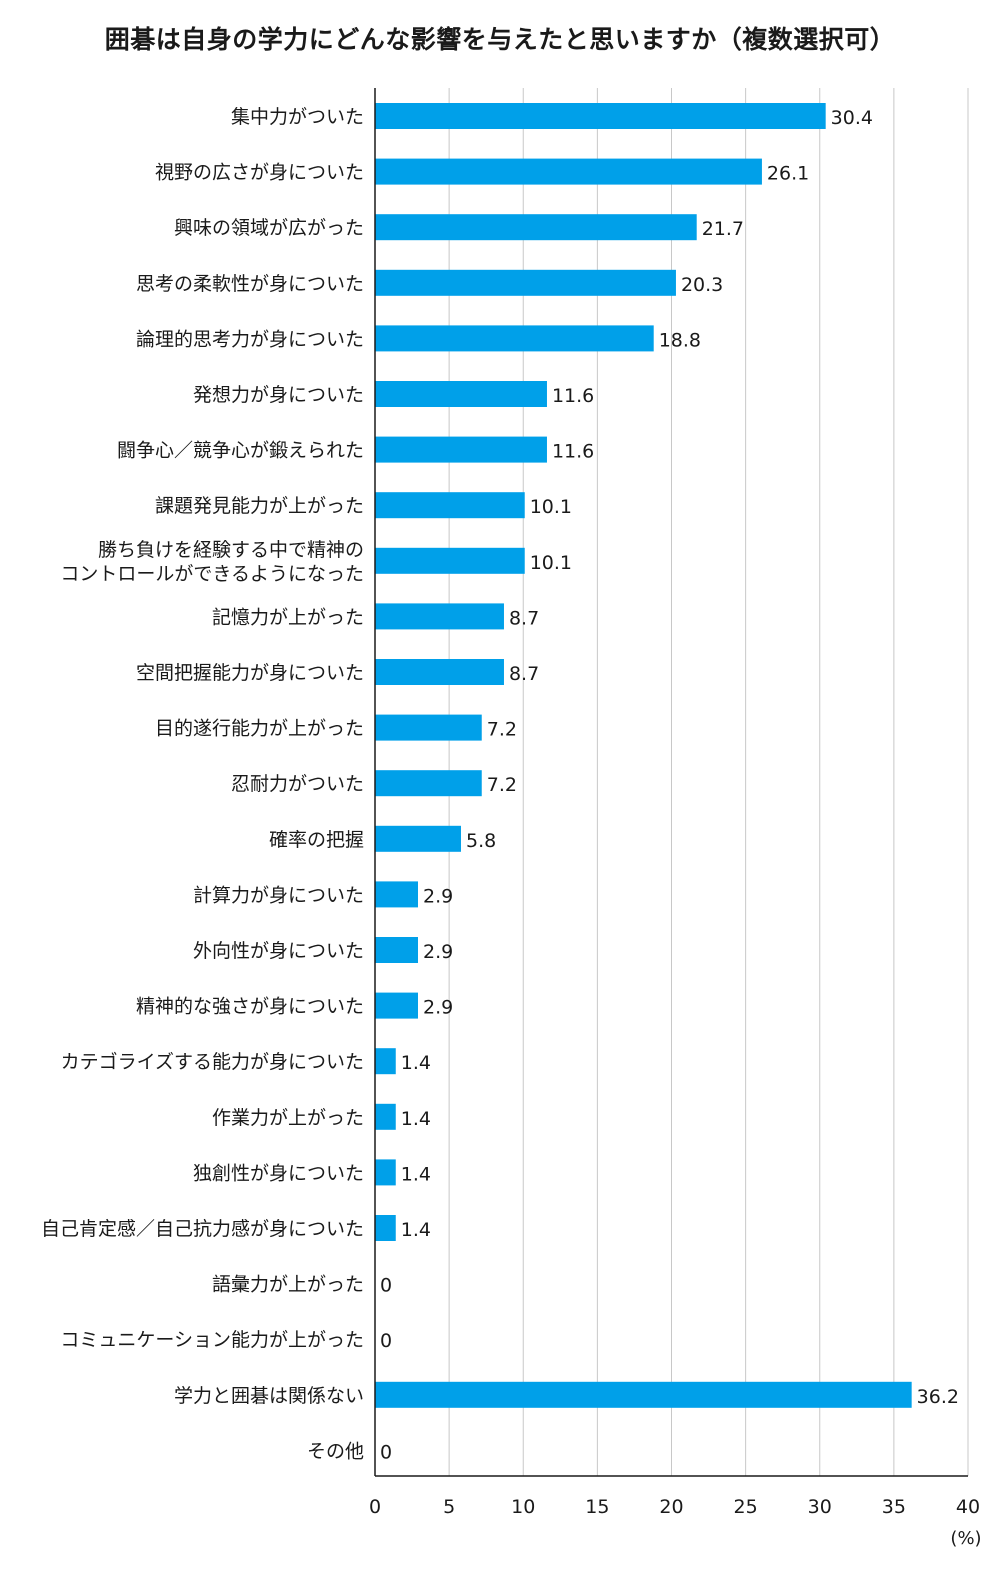 This screenshot has width=1000, height=1586. What do you see at coordinates (820, 1507) in the screenshot?
I see `x-tick-label: 30` at bounding box center [820, 1507].